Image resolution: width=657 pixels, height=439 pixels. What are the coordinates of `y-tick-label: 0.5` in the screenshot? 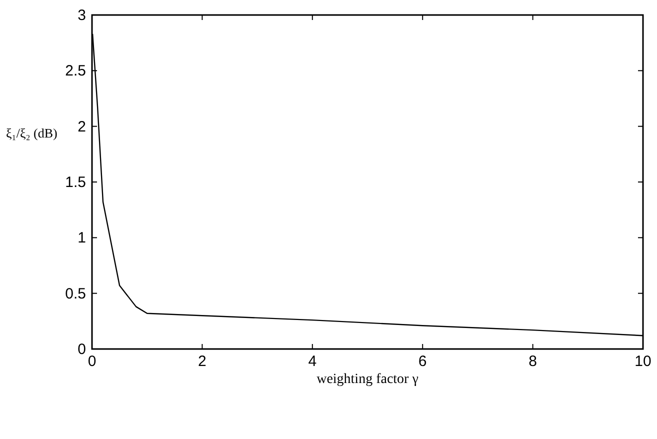 It's located at (75, 293).